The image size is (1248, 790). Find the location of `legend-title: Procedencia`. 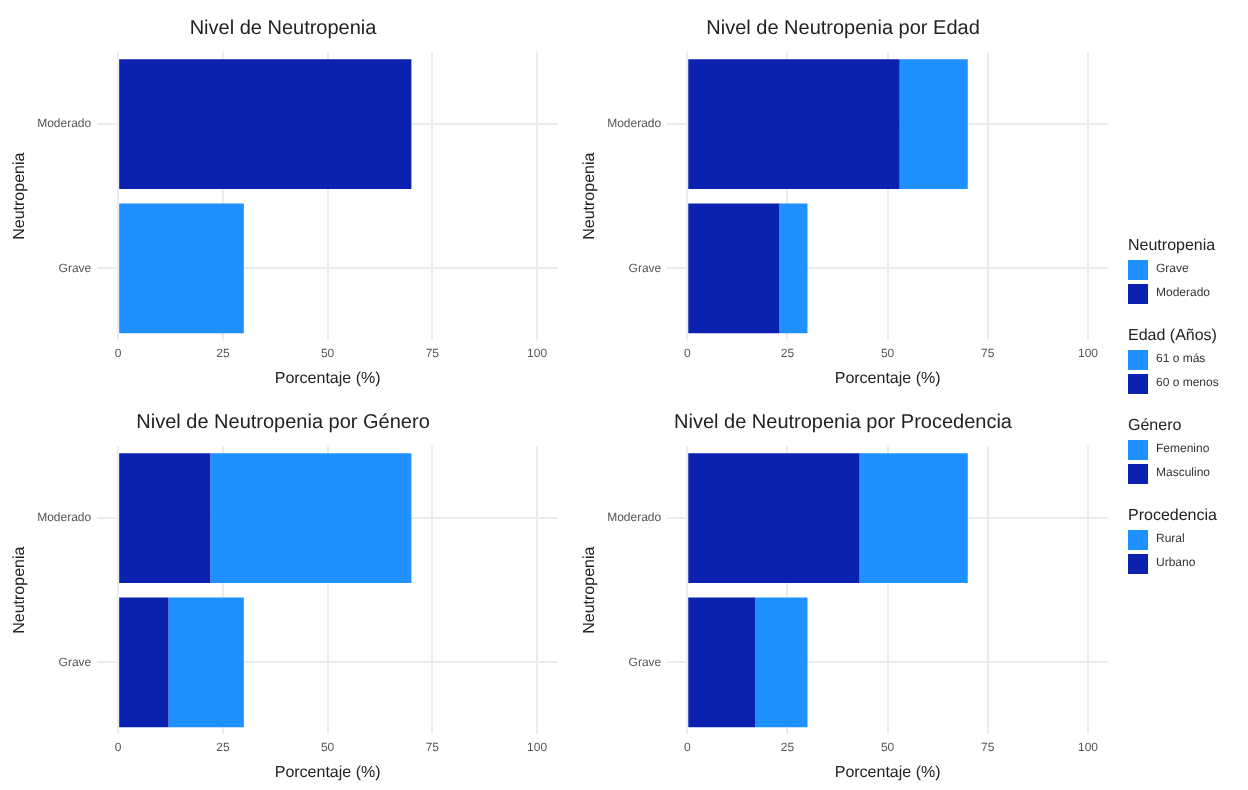

legend-title: Procedencia is located at coordinates (1172, 515).